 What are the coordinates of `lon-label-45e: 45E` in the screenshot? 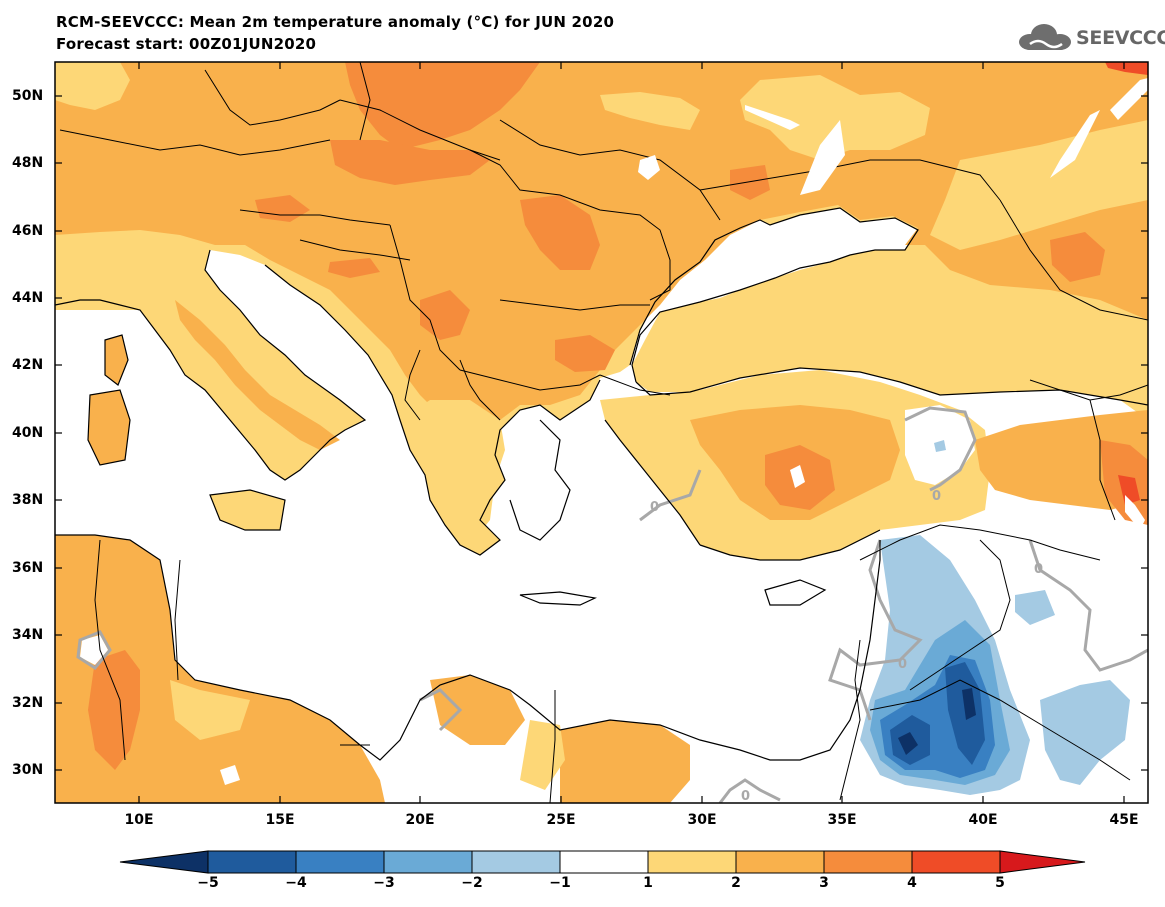 It's located at (1124, 820).